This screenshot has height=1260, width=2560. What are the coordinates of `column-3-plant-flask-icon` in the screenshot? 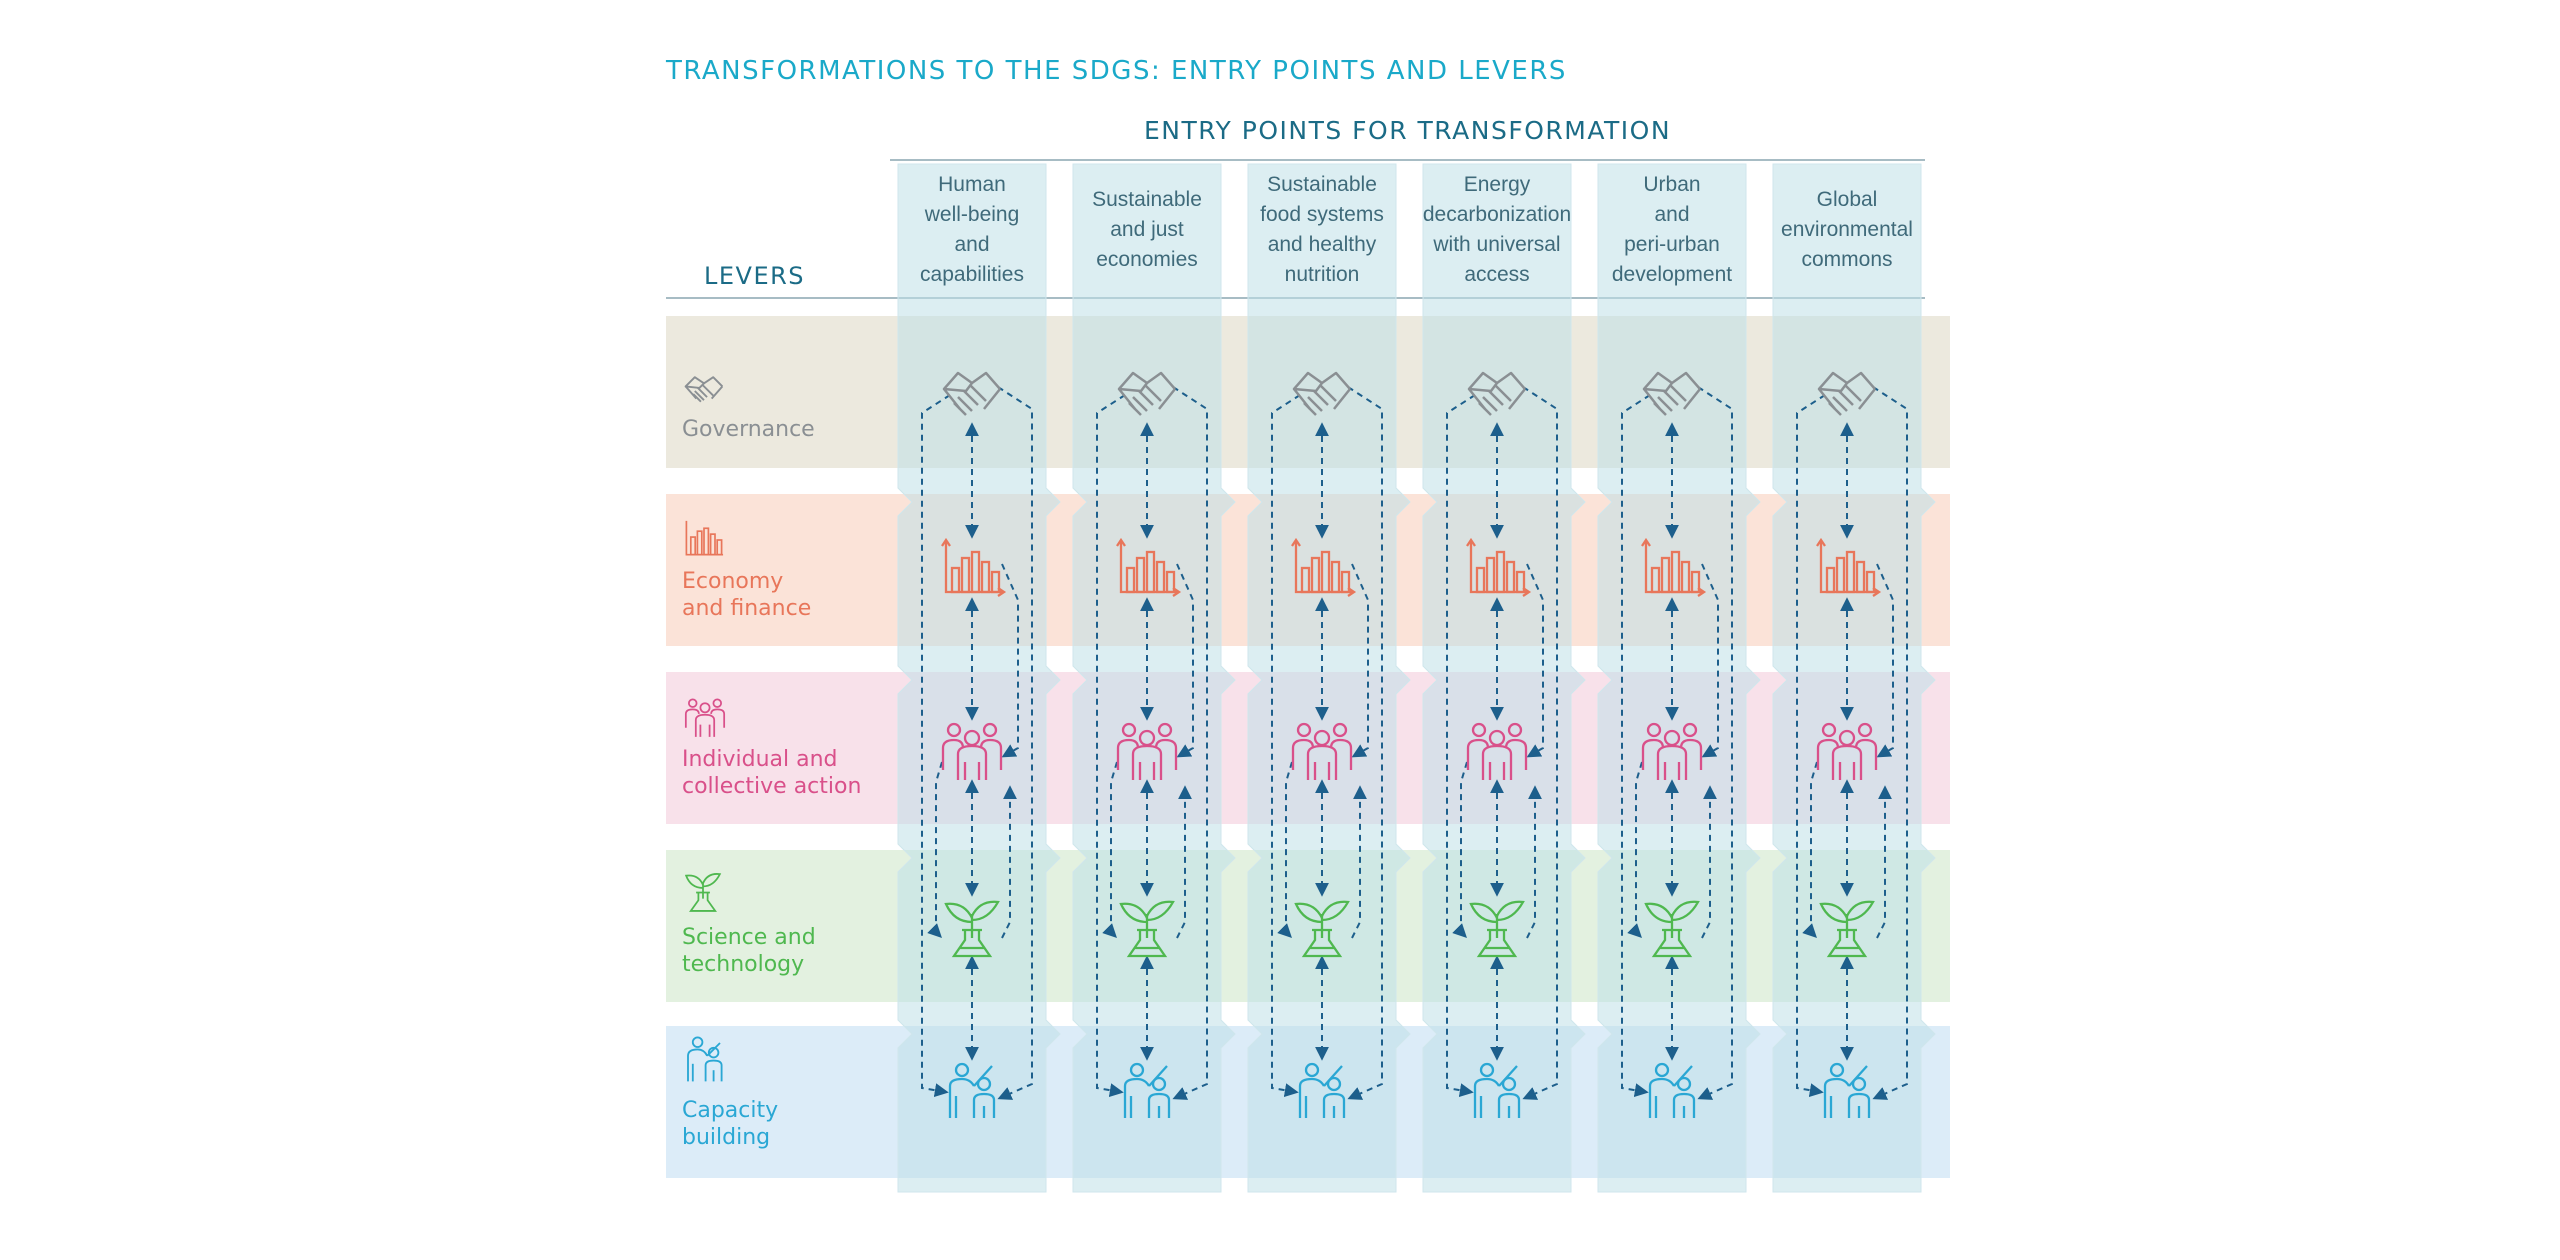 It's located at (1322, 929).